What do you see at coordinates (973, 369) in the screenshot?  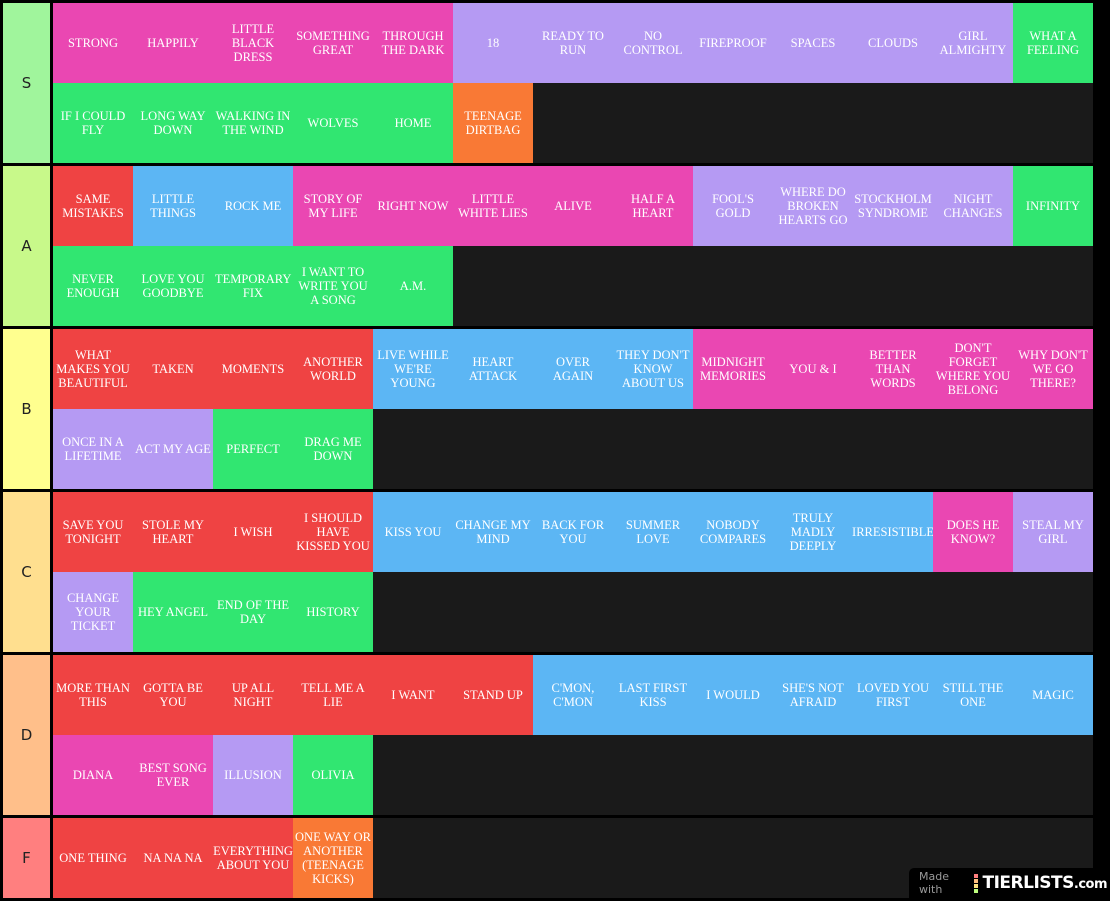 I see `tier-item: DON'T FORGET WHERE YOU BELONG` at bounding box center [973, 369].